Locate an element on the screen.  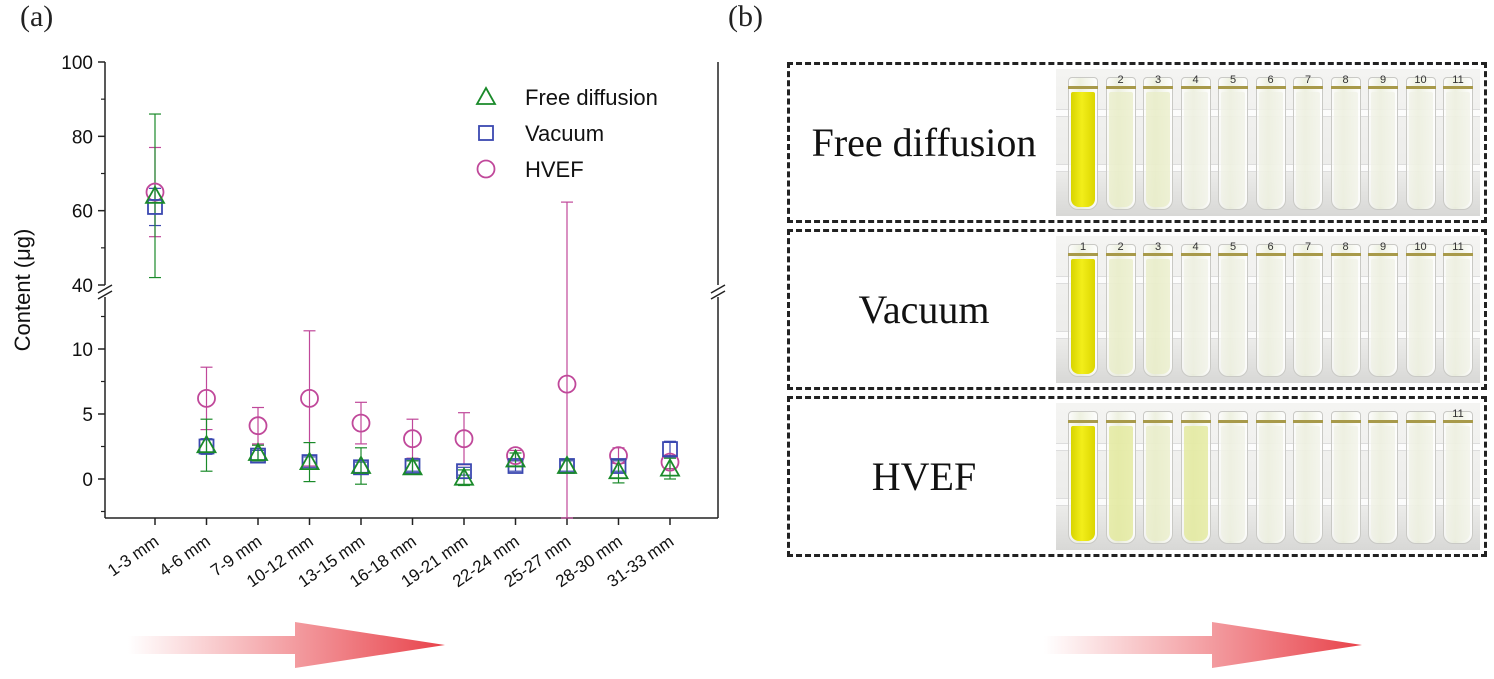
tube-number: 5 is located at coordinates (1233, 247).